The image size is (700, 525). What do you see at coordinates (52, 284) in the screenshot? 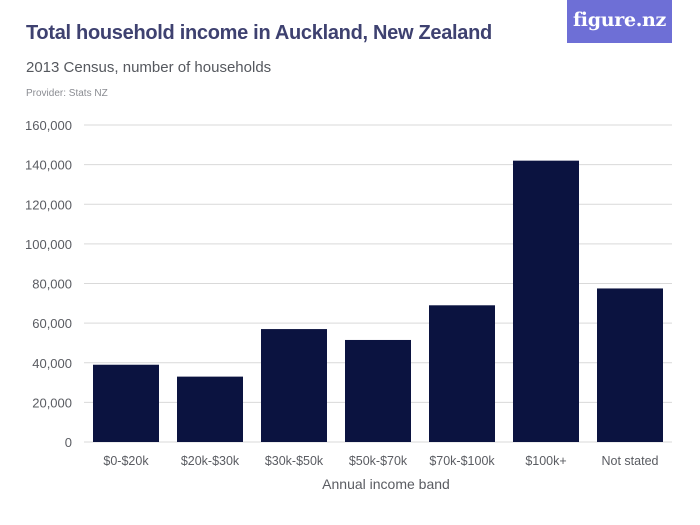
I see `y-tick-label: 80,000` at bounding box center [52, 284].